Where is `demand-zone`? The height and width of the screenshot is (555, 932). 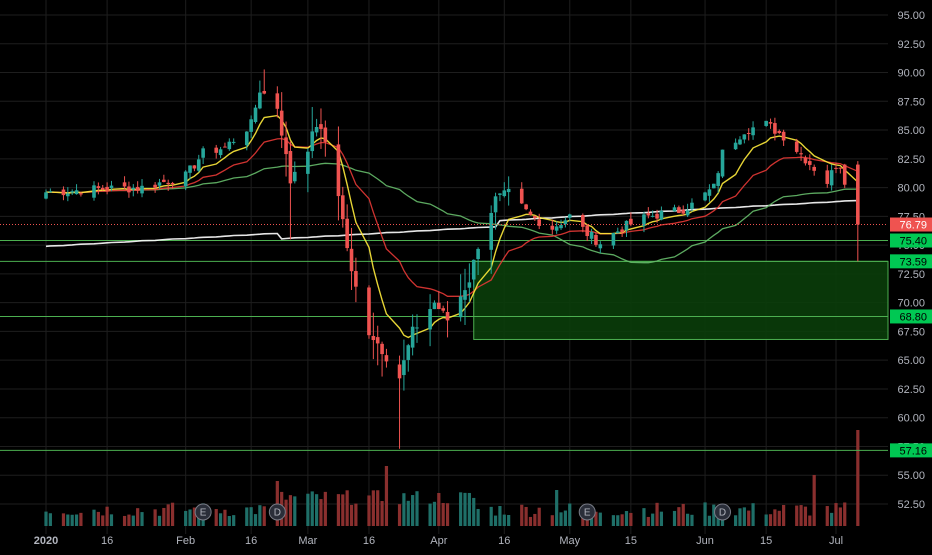
demand-zone is located at coordinates (681, 300).